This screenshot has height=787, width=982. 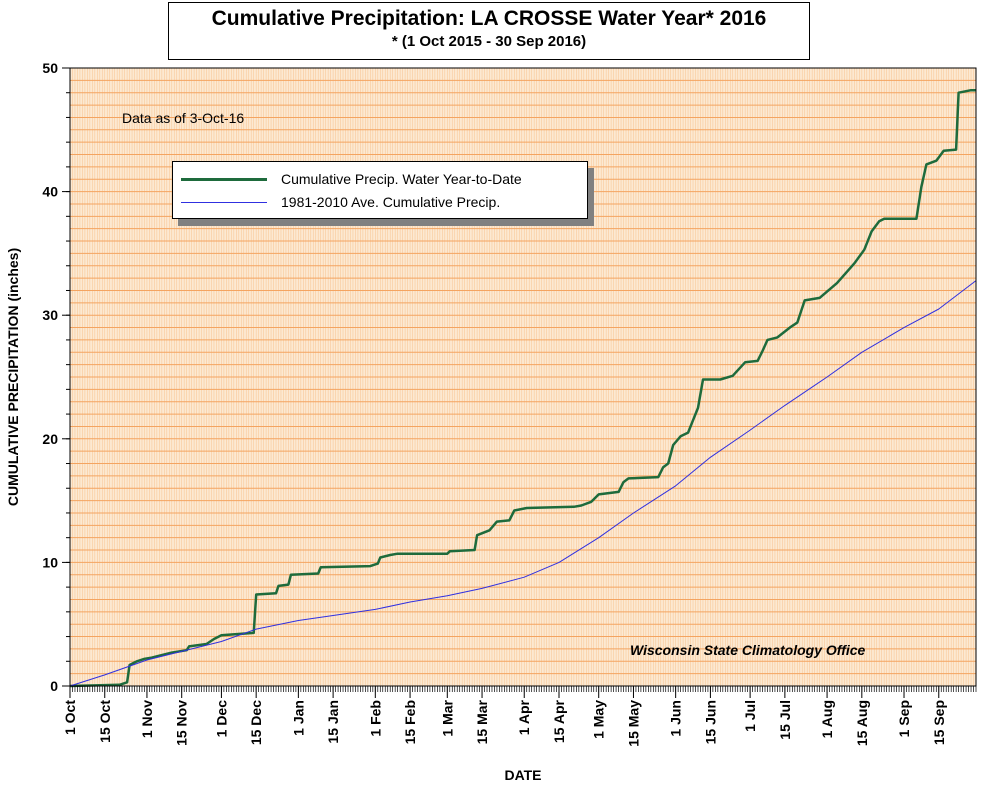 What do you see at coordinates (862, 723) in the screenshot?
I see `x-tick-label: 15 Aug` at bounding box center [862, 723].